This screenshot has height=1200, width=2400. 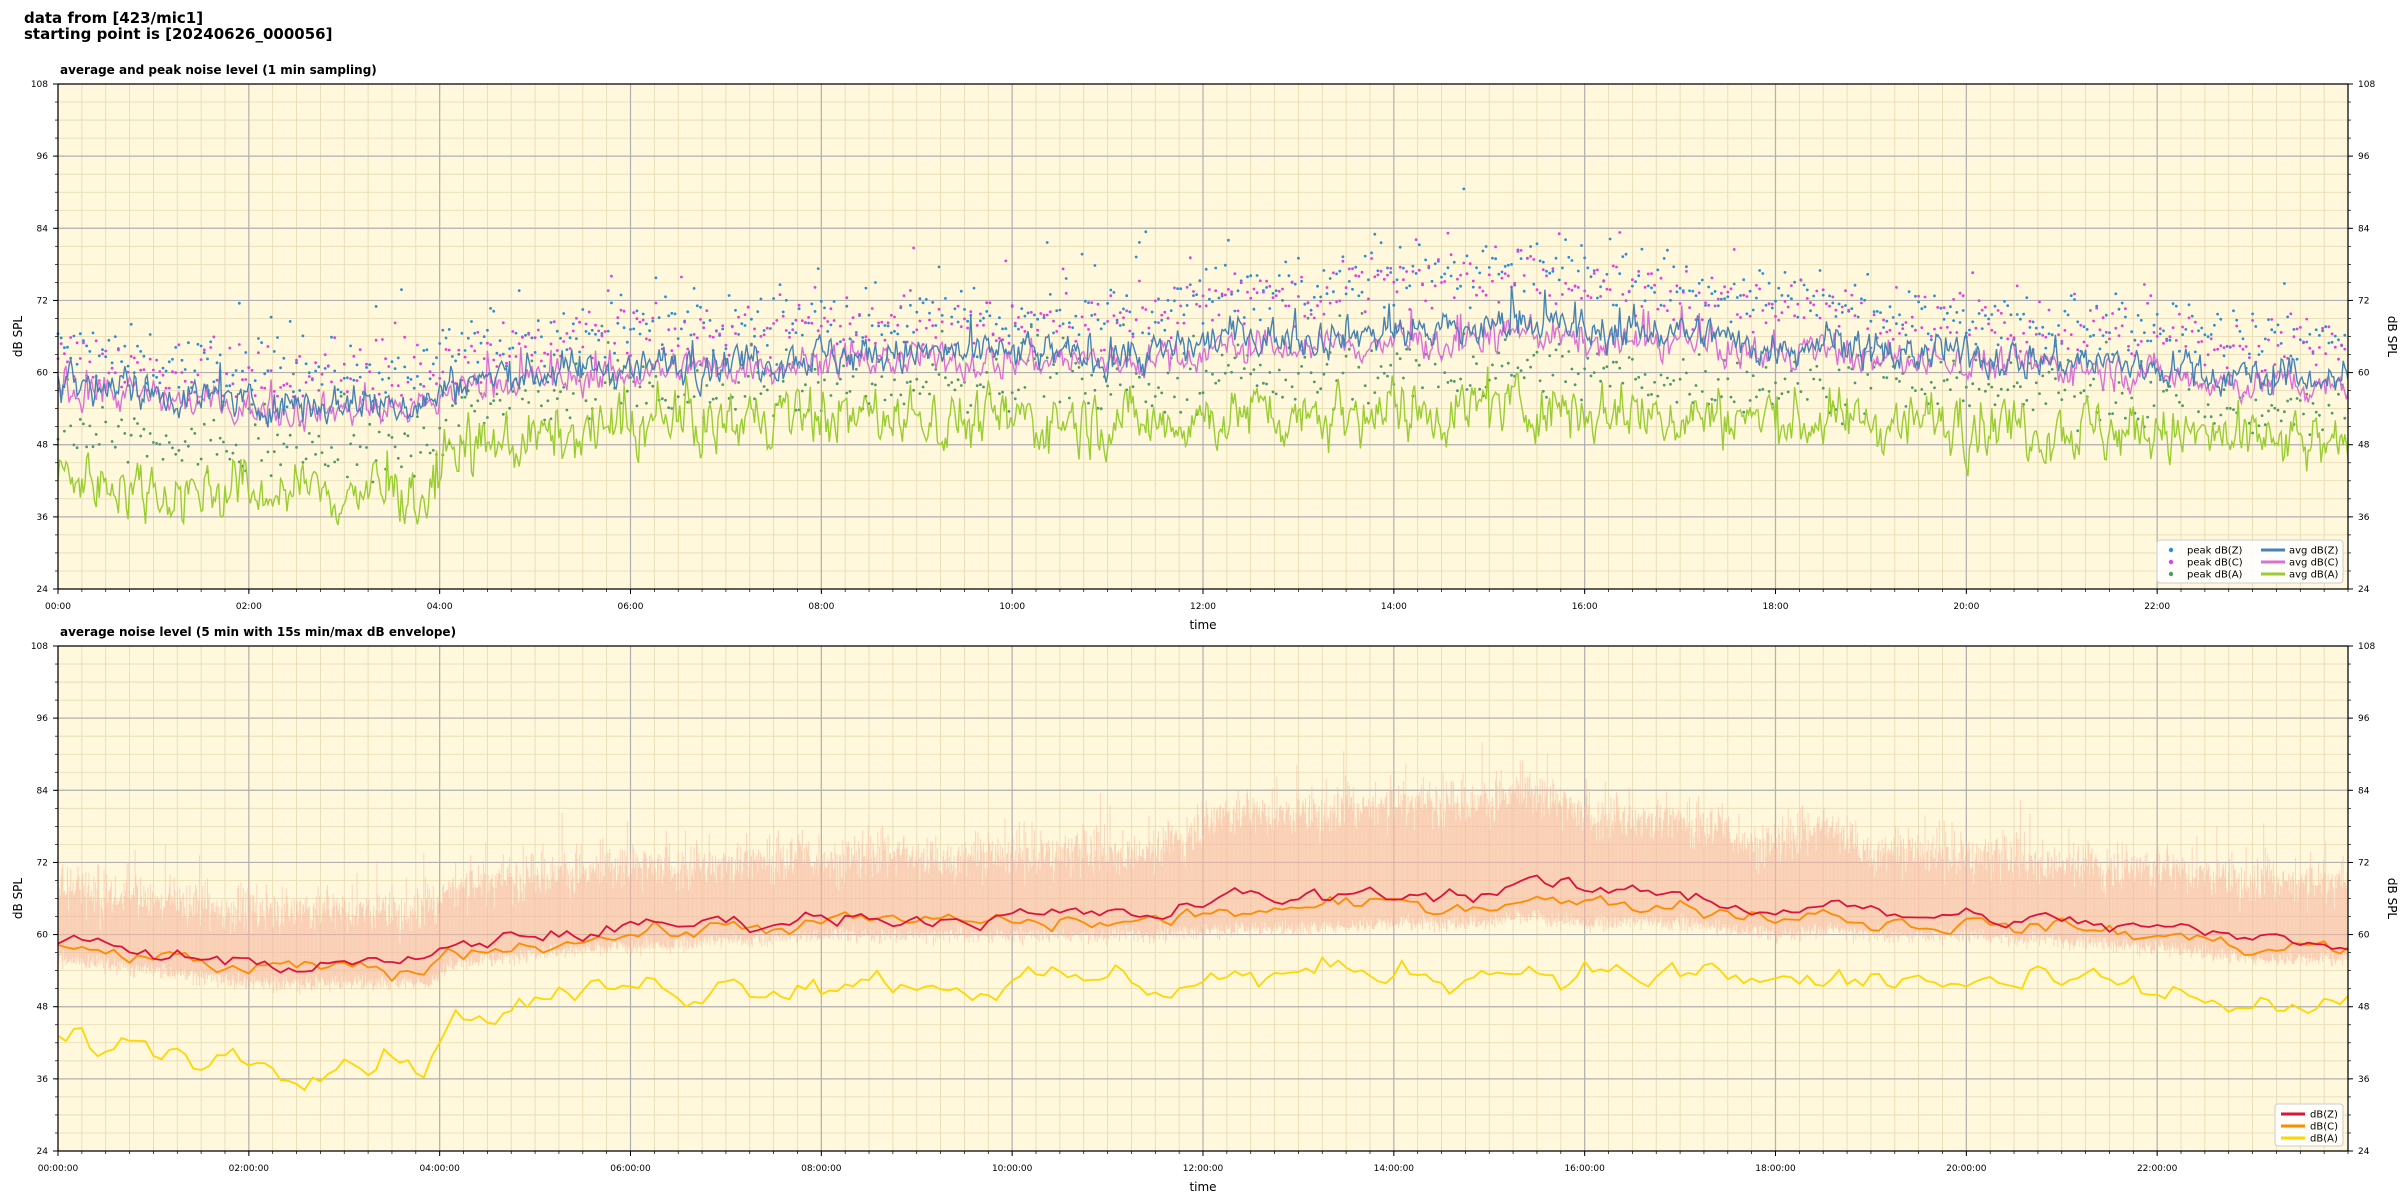 I want to click on legend-label: peak dB(Z), so click(x=2215, y=551).